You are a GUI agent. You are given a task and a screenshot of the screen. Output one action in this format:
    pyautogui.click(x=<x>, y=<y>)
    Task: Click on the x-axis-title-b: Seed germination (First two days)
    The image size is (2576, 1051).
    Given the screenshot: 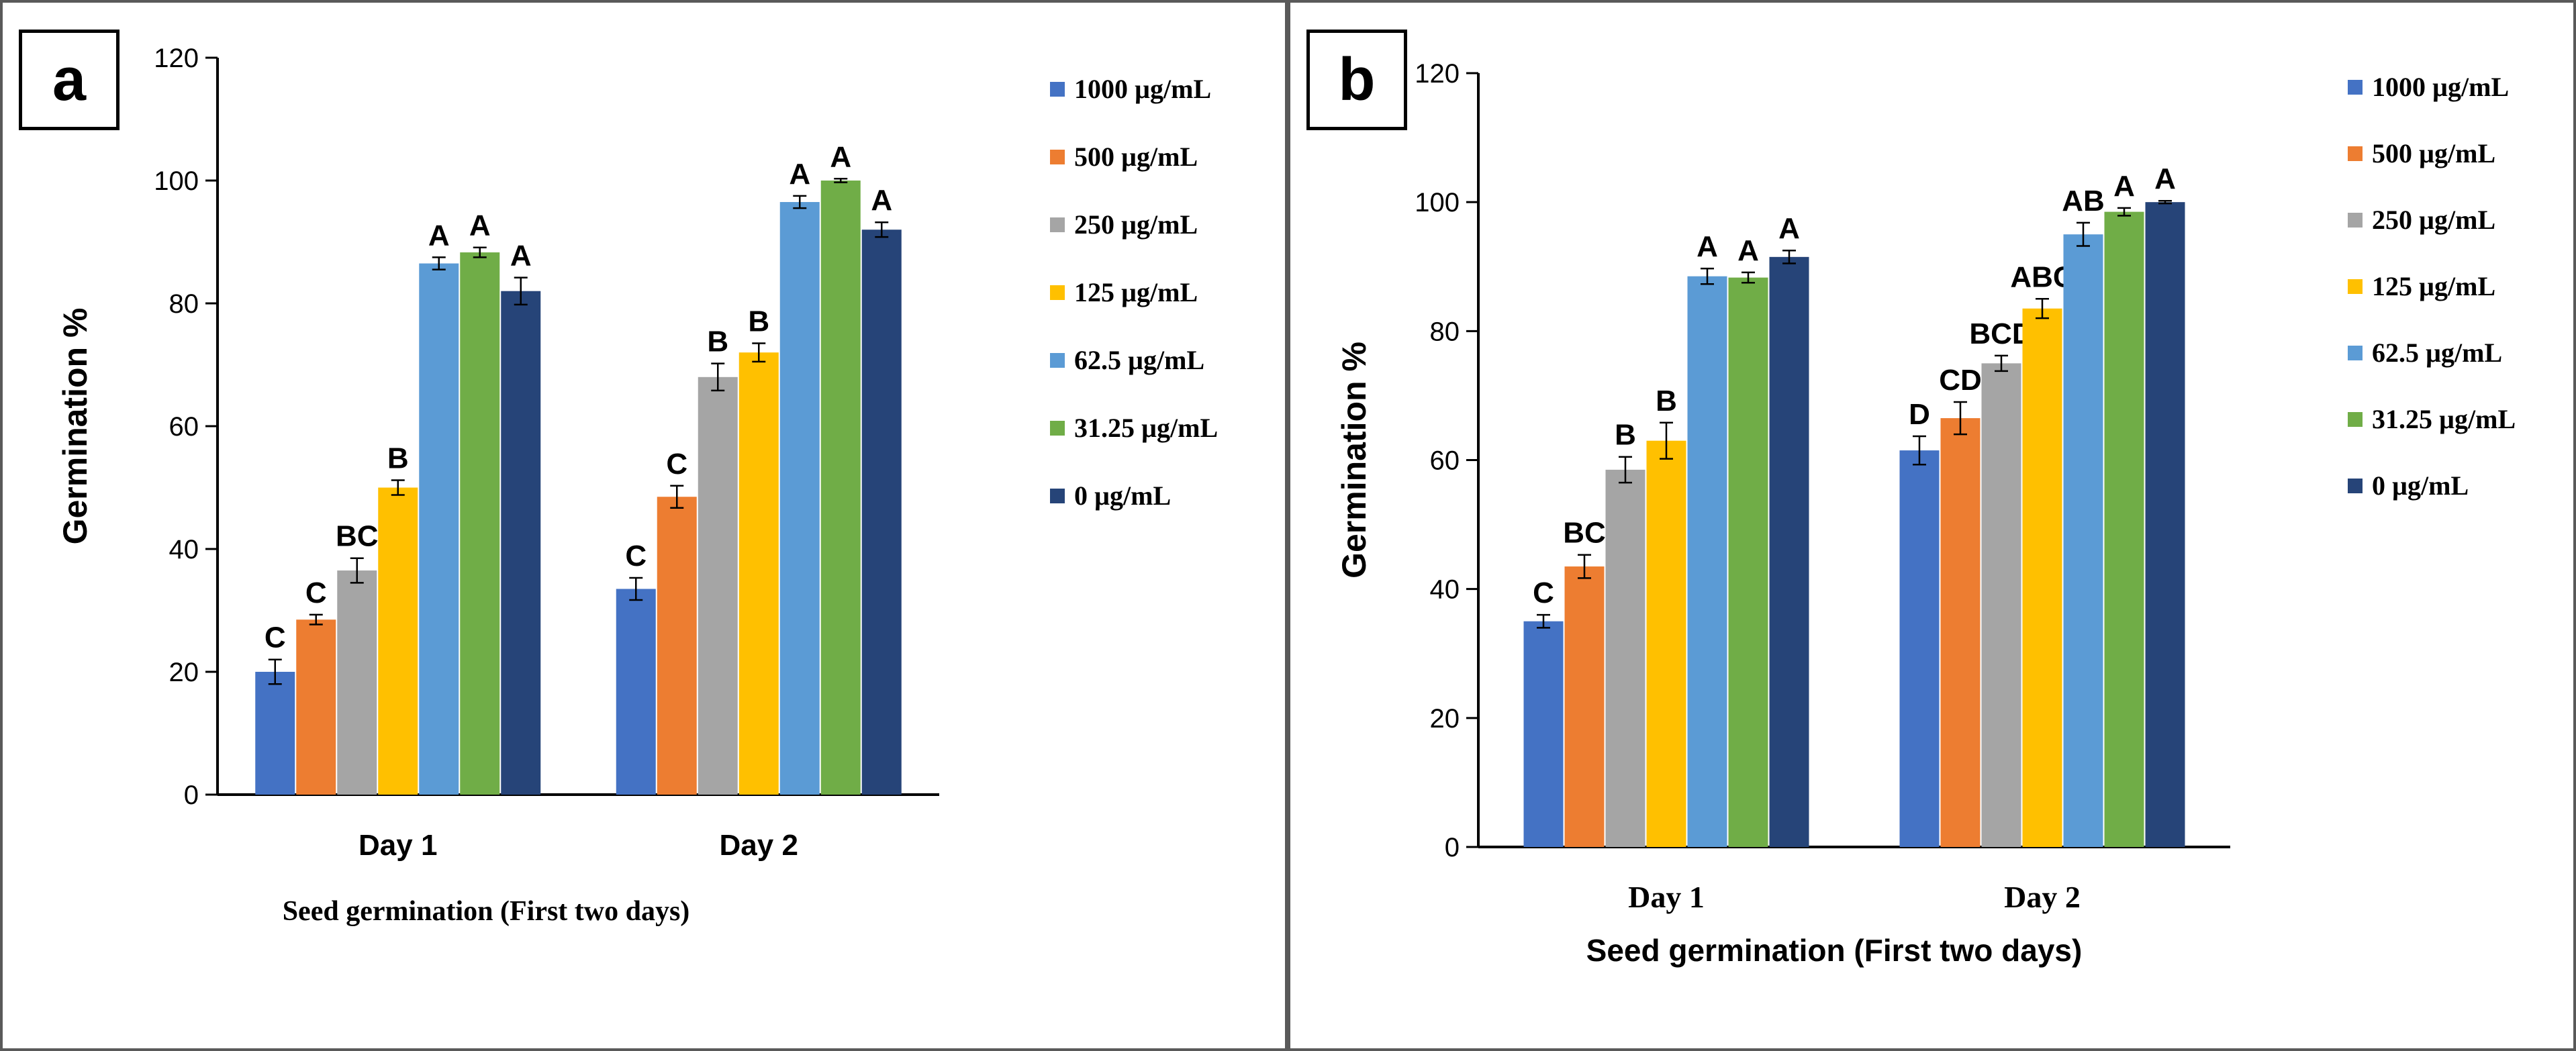 What is the action you would take?
    pyautogui.click(x=1834, y=950)
    